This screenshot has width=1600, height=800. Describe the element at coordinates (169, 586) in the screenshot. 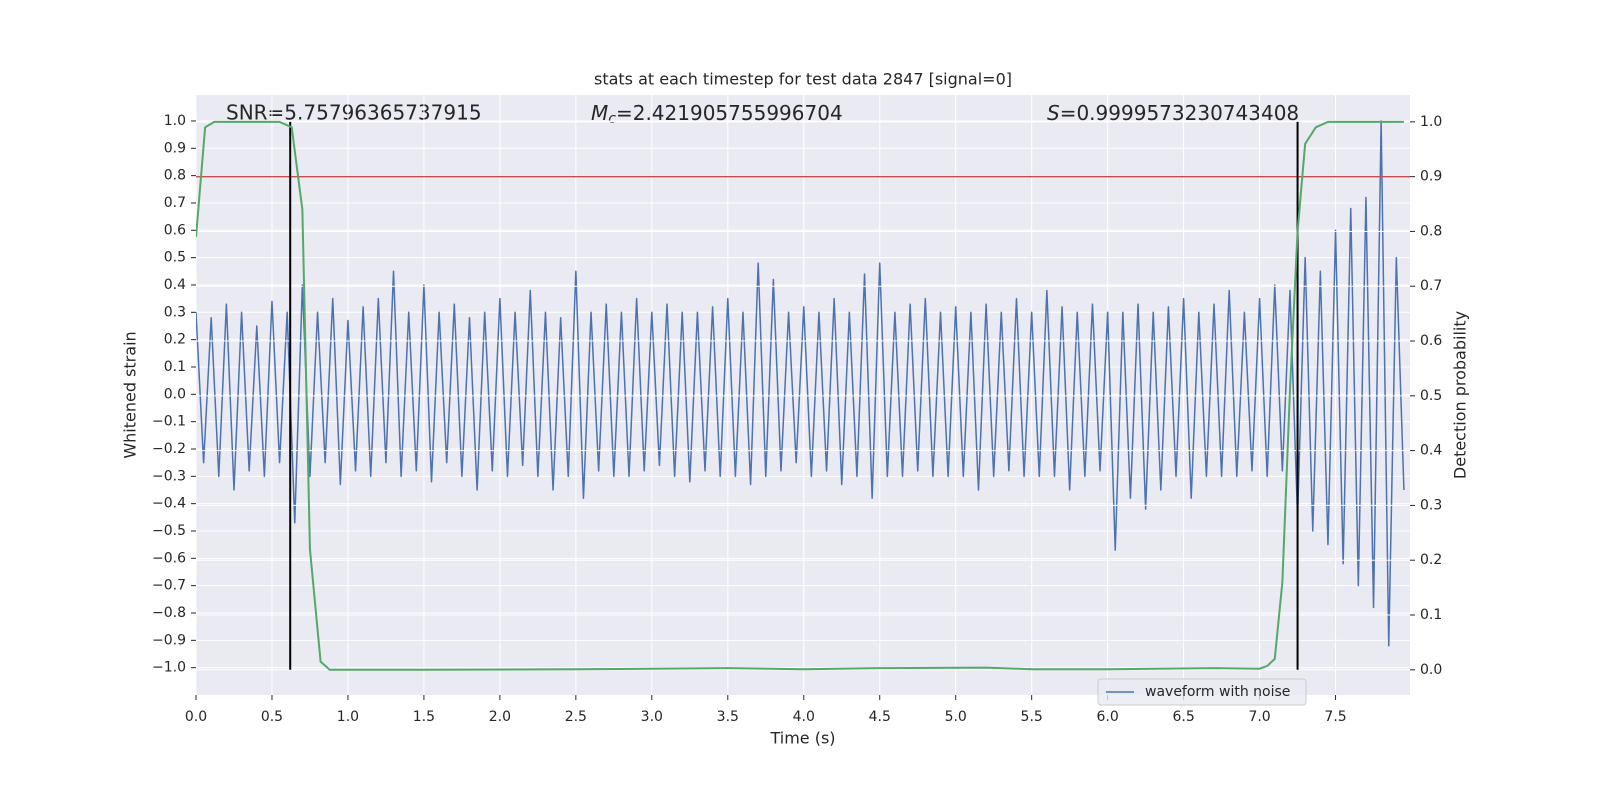

I see `y-tick-label: −0.7` at that location.